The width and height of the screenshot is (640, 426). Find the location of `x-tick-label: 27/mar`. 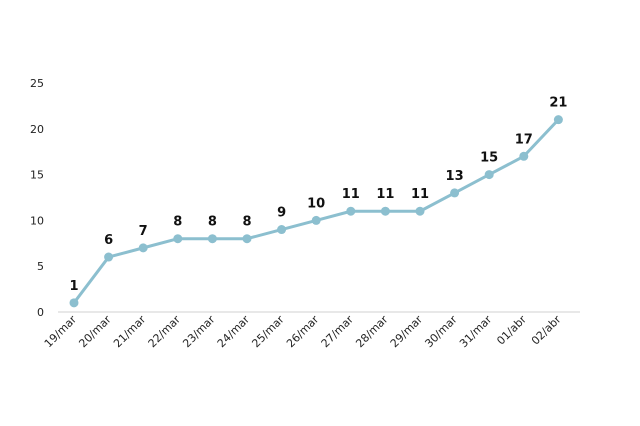

x-tick-label: 27/mar is located at coordinates (338, 332).